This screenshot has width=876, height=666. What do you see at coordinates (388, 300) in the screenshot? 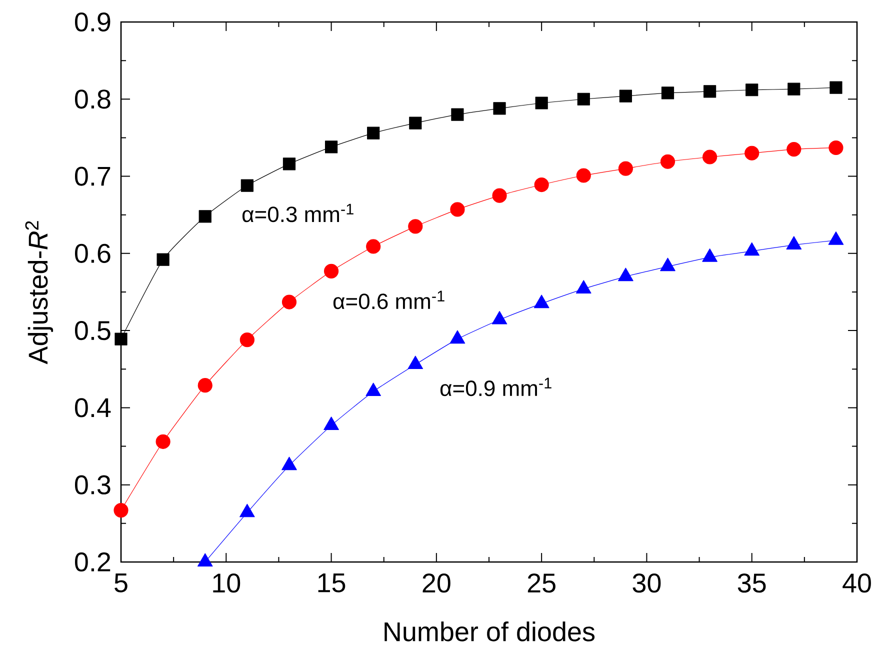
I see `annotation: α=0.6 mm$^{-1}$` at bounding box center [388, 300].